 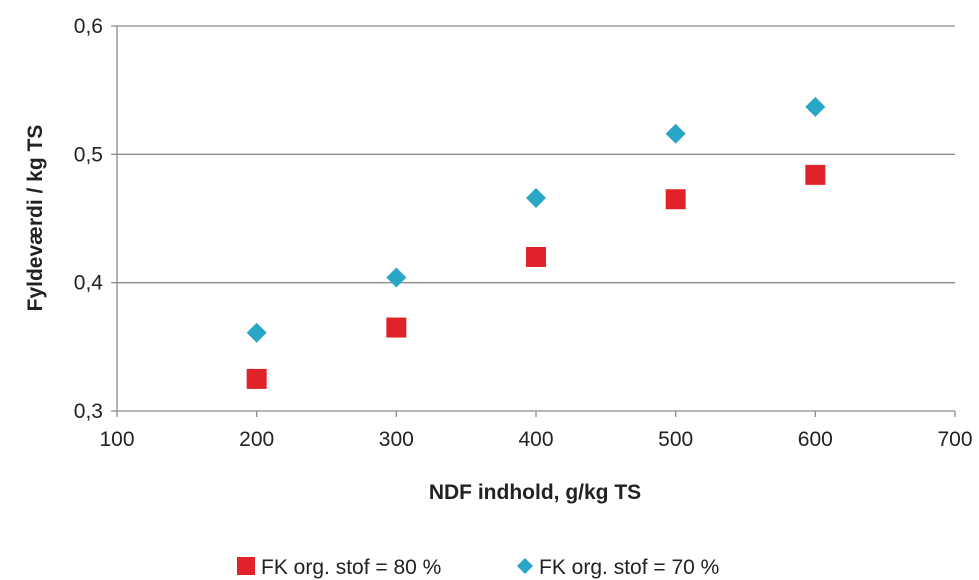 What do you see at coordinates (675, 439) in the screenshot?
I see `x-tick-label-4: 500` at bounding box center [675, 439].